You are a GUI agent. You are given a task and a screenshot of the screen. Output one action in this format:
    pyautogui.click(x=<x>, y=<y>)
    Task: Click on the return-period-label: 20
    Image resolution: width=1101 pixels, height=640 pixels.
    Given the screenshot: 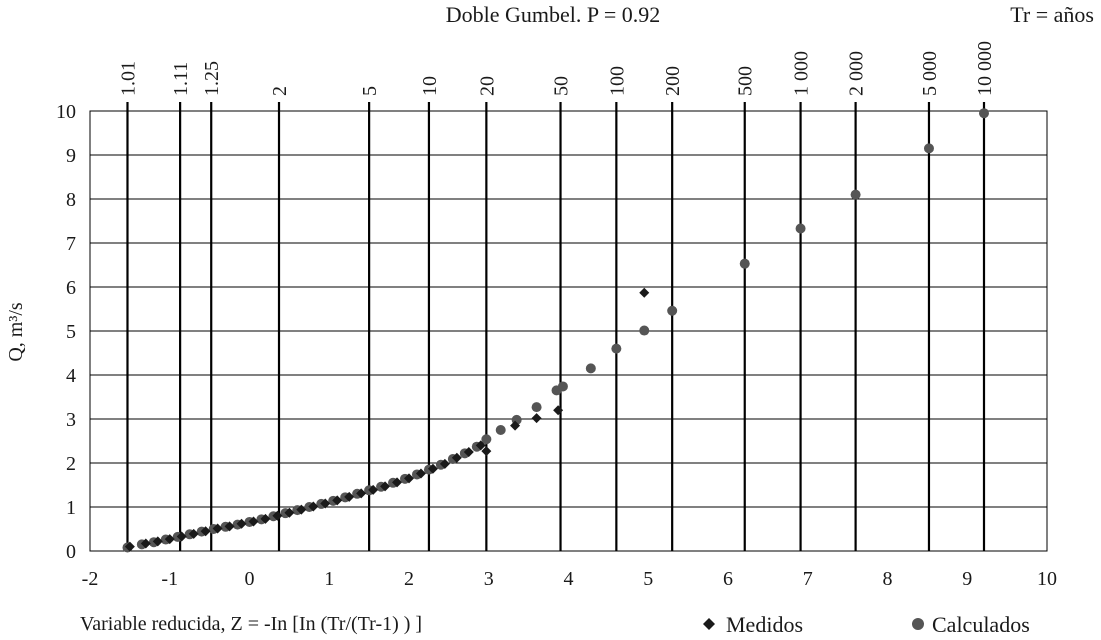 What is the action you would take?
    pyautogui.click(x=487, y=86)
    